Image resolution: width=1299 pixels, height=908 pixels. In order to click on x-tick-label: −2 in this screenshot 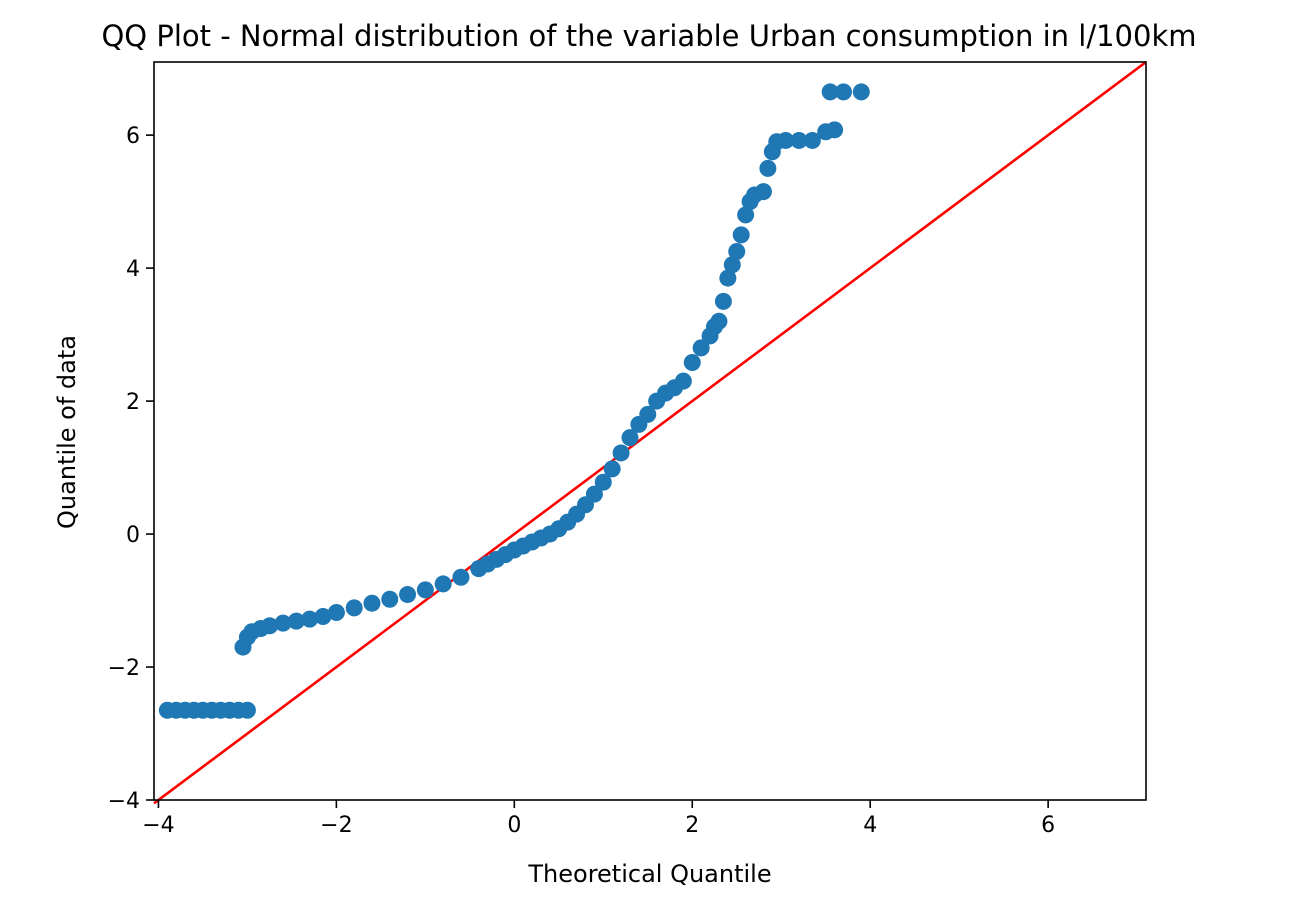, I will do `click(336, 825)`.